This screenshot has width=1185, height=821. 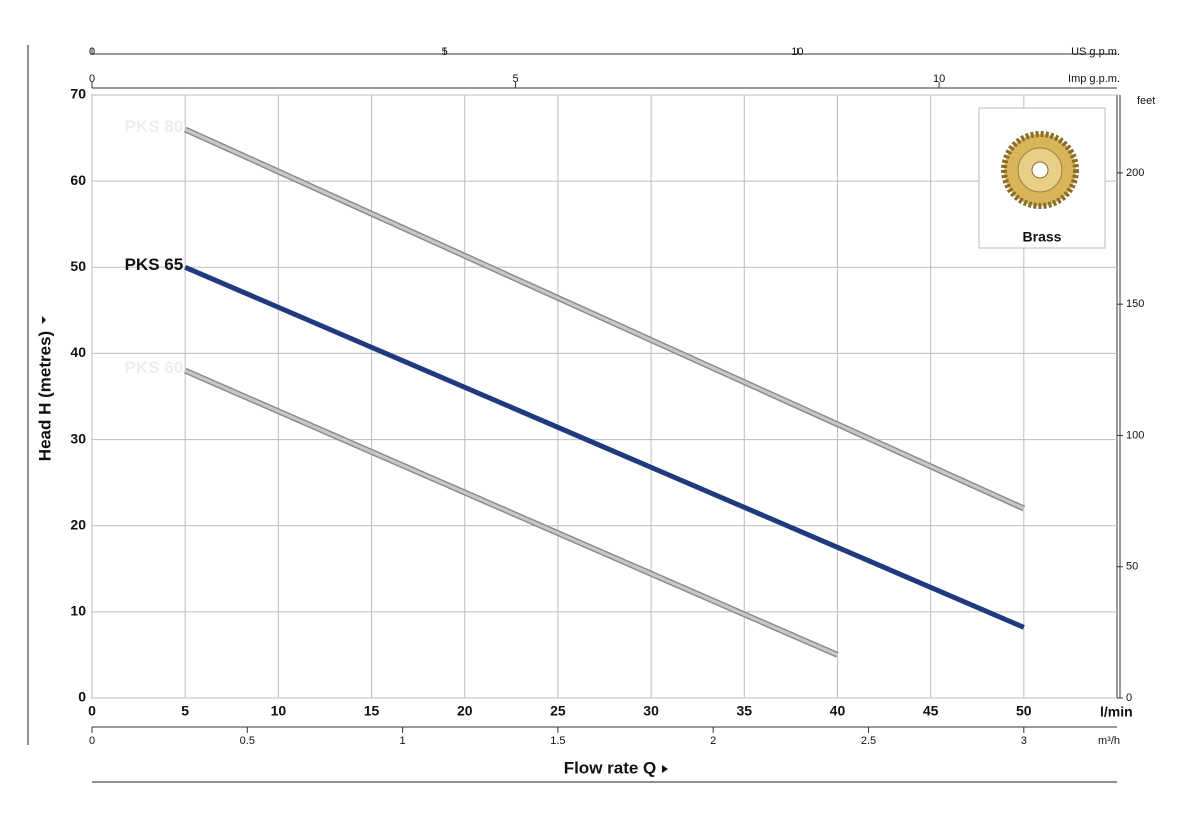 I want to click on x-tick-label: 45, so click(x=931, y=711).